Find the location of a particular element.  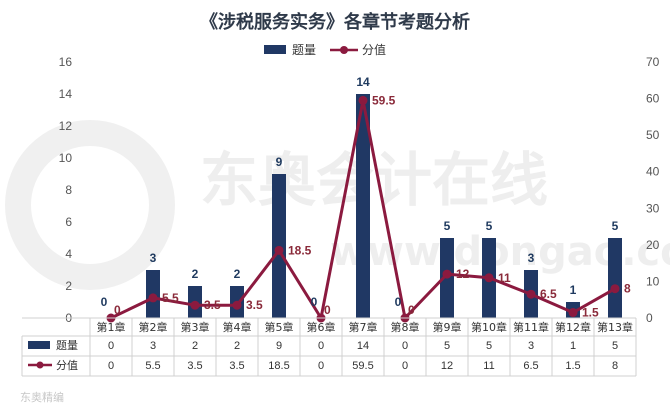

table-cell-line: 8 is located at coordinates (615, 366).